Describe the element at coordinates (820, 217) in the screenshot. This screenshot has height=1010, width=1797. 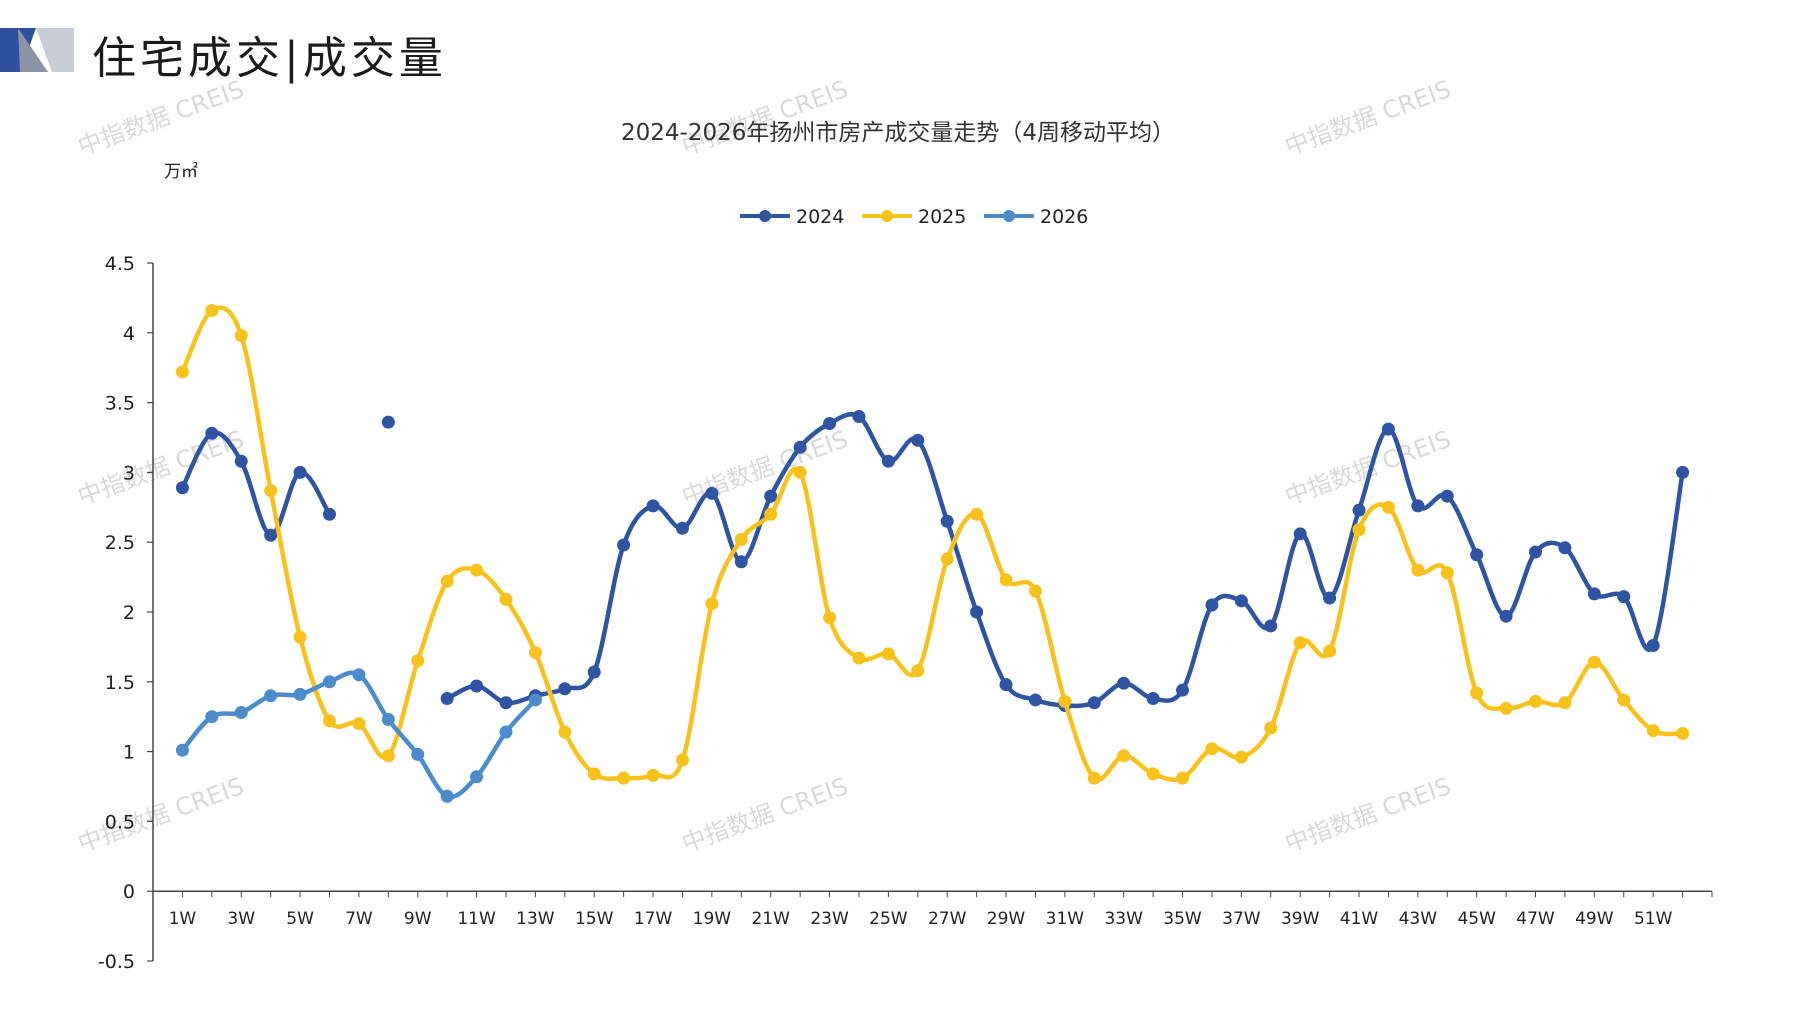
I see `legend-label-2024: 2024` at that location.